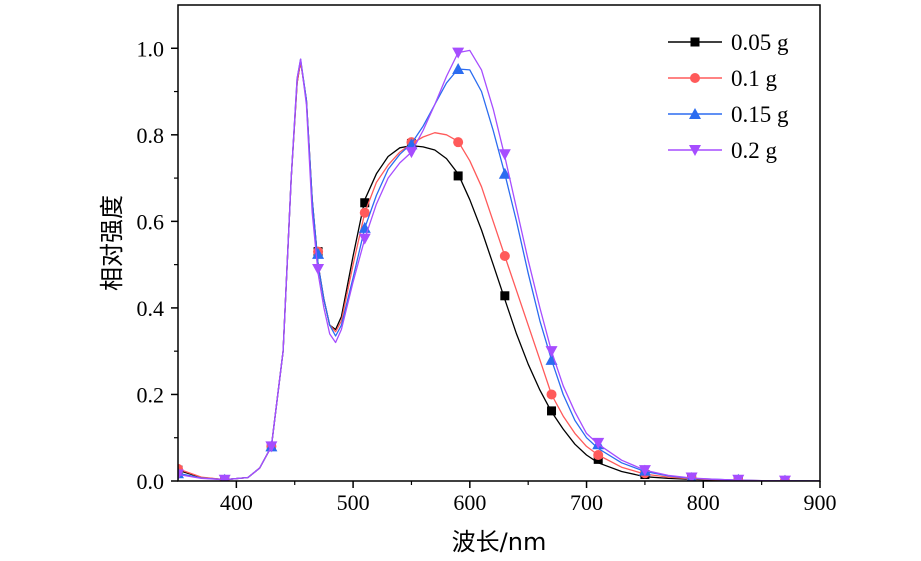 This screenshot has width=921, height=561. I want to click on x-axis: 400 500 600 700 800 900, so click(528, 498).